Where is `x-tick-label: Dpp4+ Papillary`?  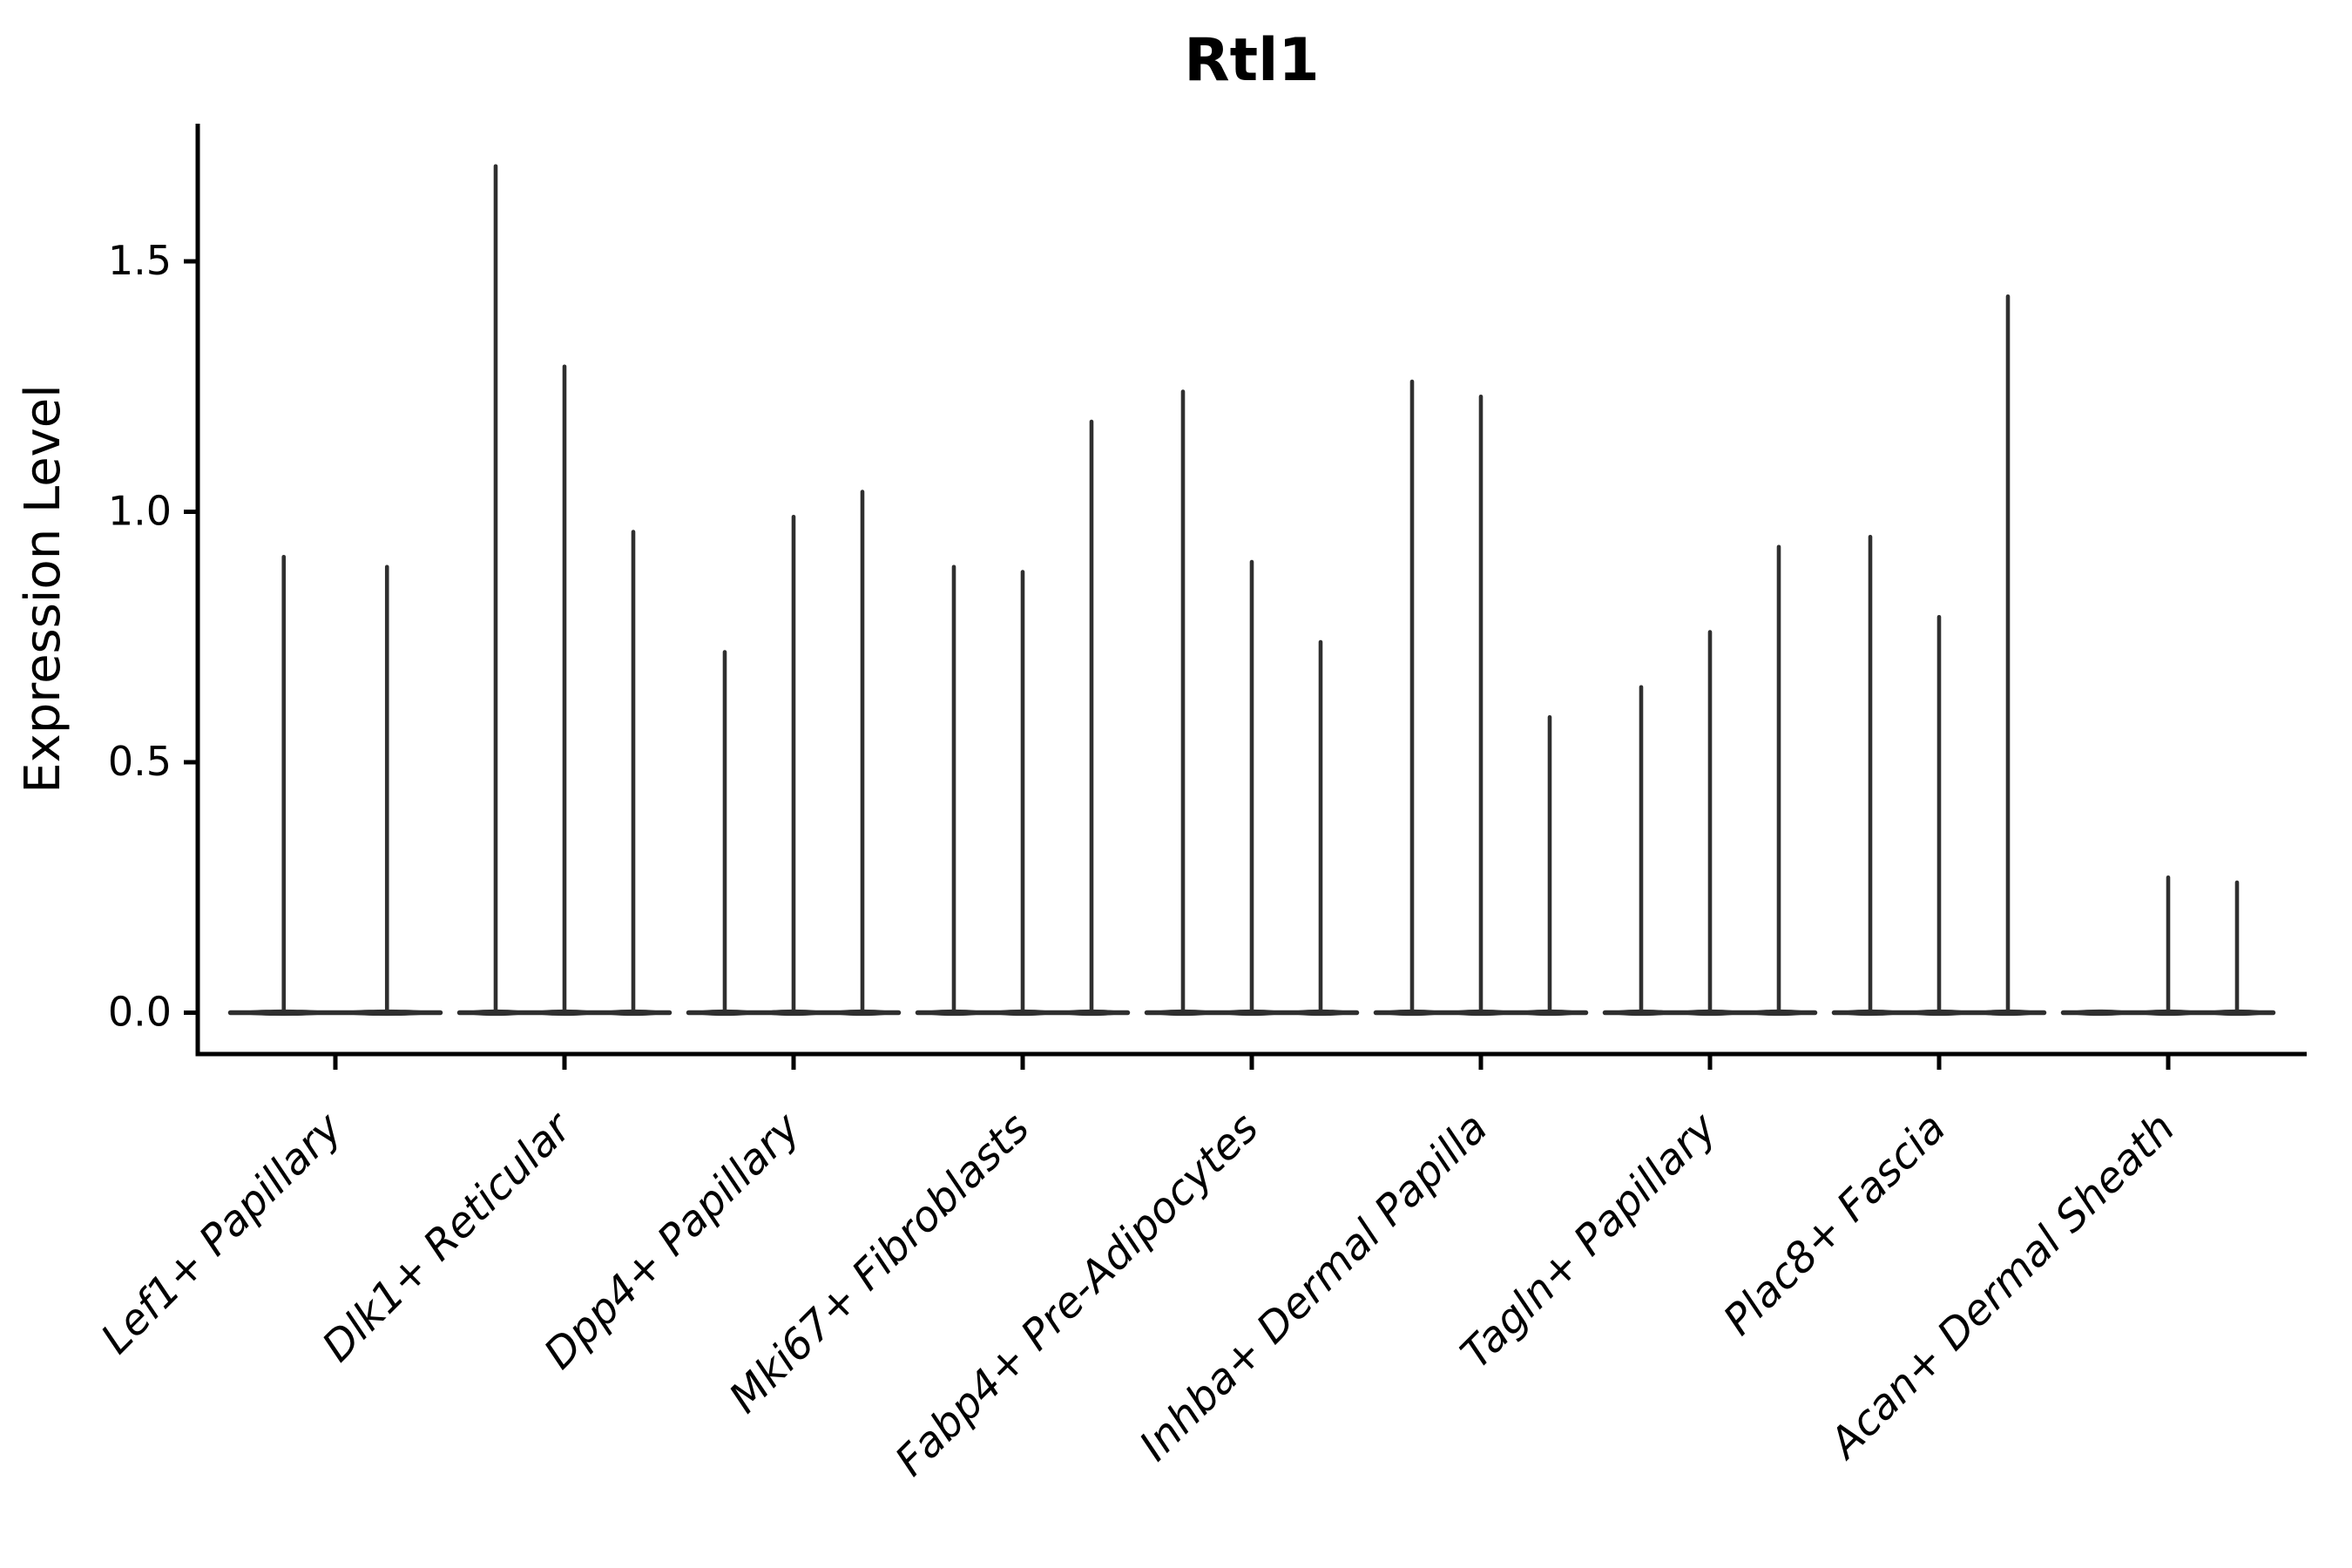
x-tick-label: Dpp4+ Papillary is located at coordinates (672, 1241).